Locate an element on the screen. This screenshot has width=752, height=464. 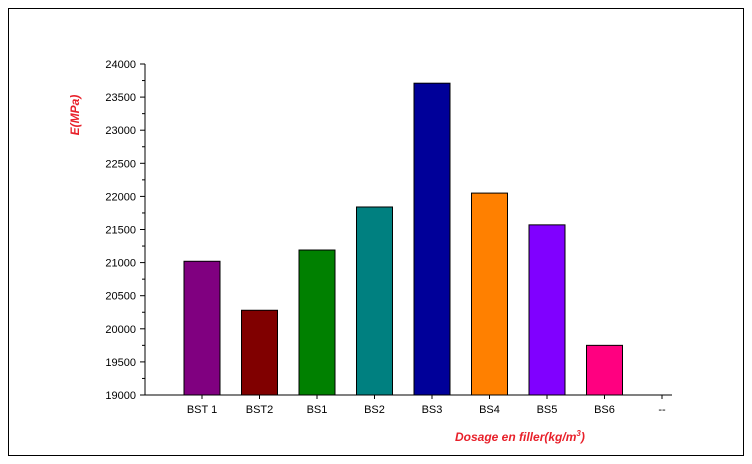
y-tick-label: 23000 is located at coordinates (120, 131).